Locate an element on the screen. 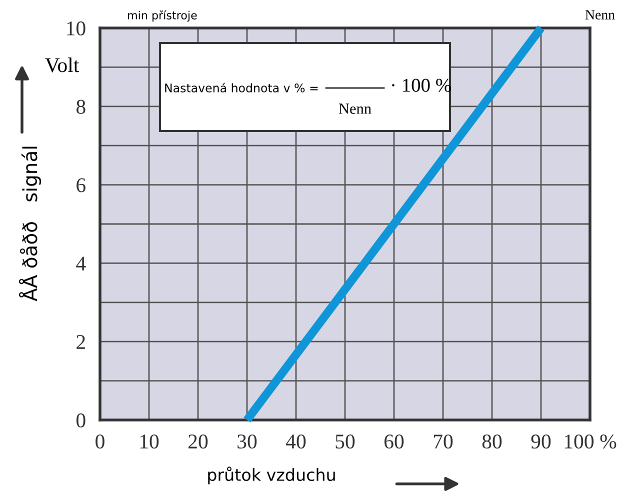 The image size is (630, 496). y-tick-label: 10 is located at coordinates (76, 28).